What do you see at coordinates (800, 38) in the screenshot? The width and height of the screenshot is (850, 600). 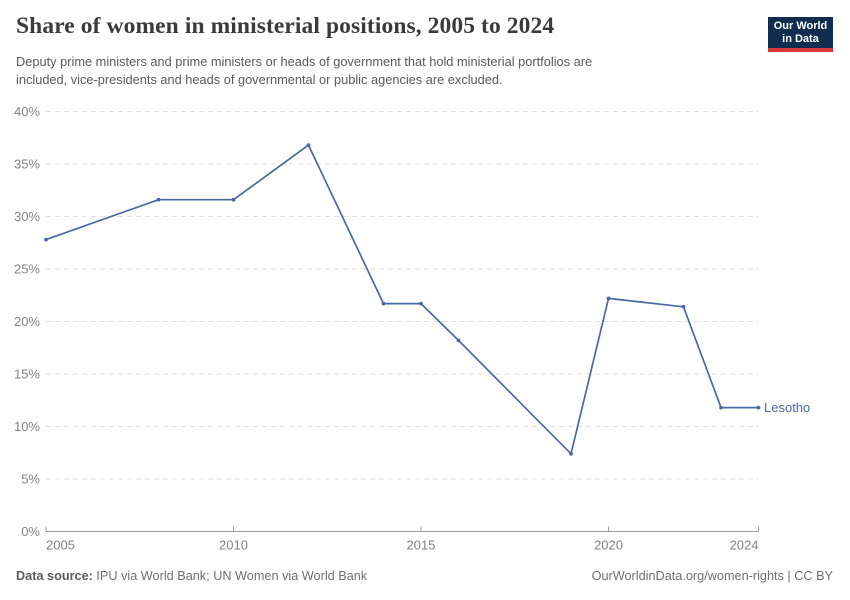 I see `owid-logo-line-2: in Data` at bounding box center [800, 38].